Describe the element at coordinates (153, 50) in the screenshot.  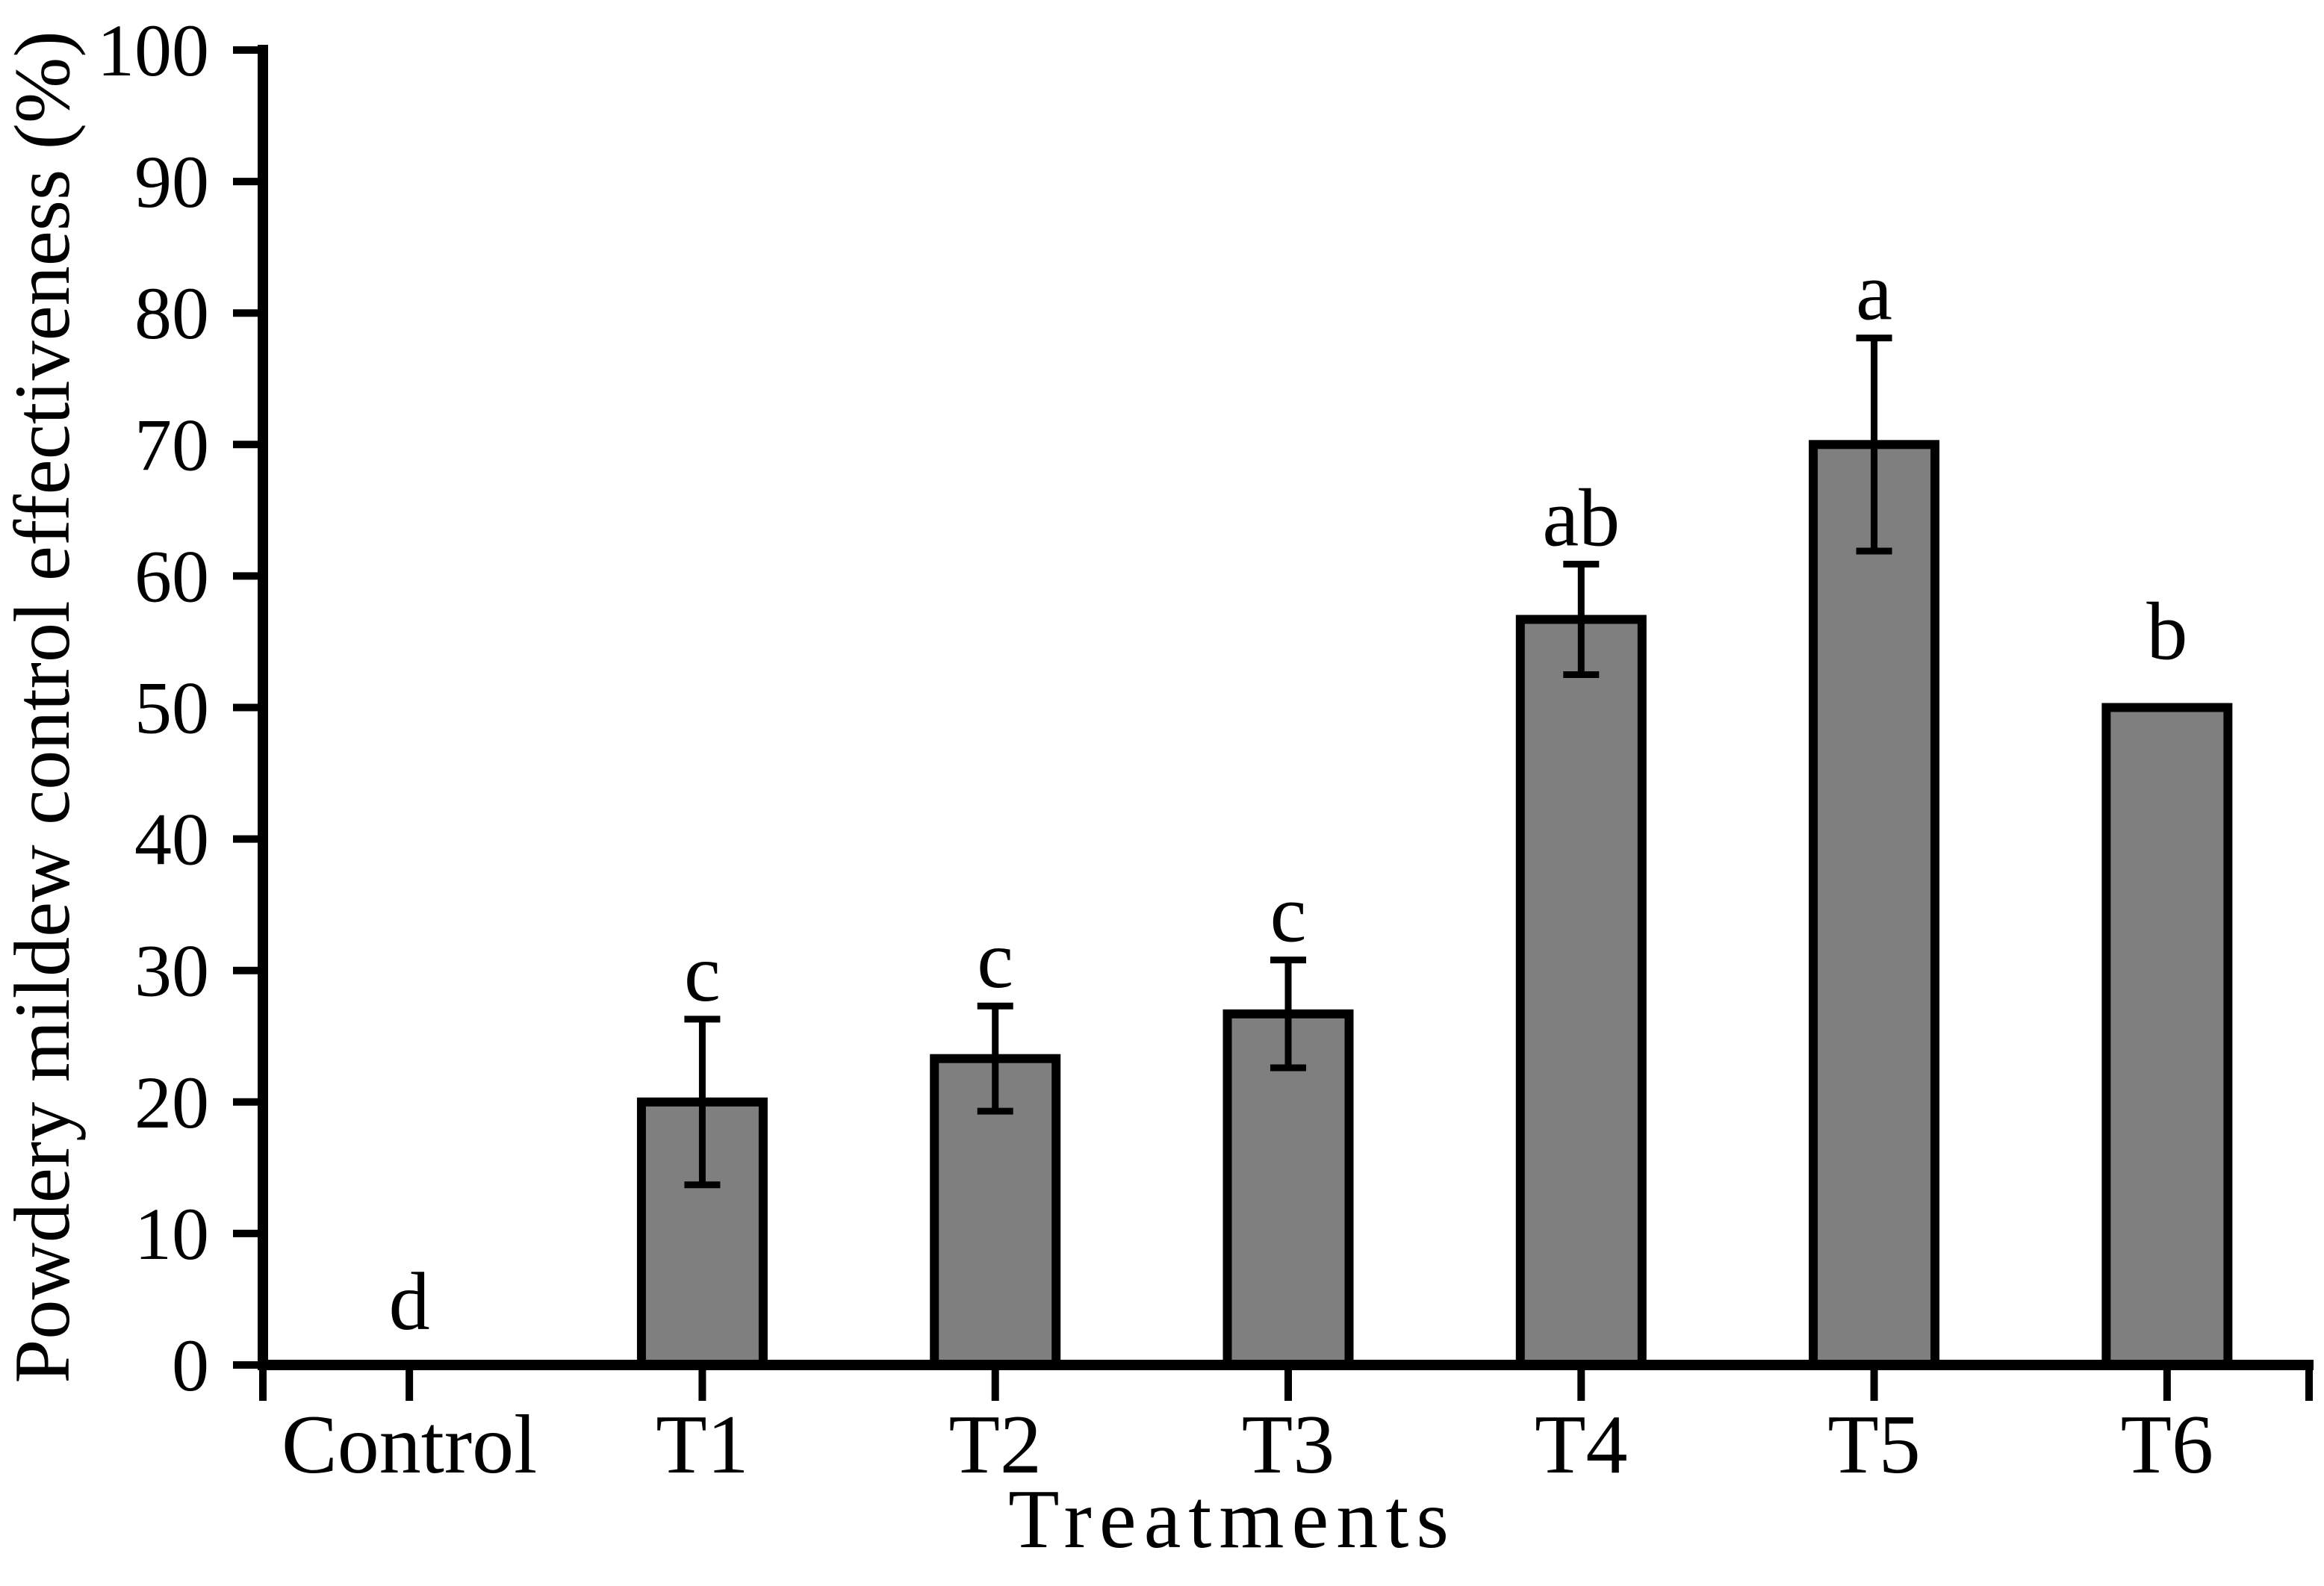
I see `y-tick-label-100: 100` at that location.